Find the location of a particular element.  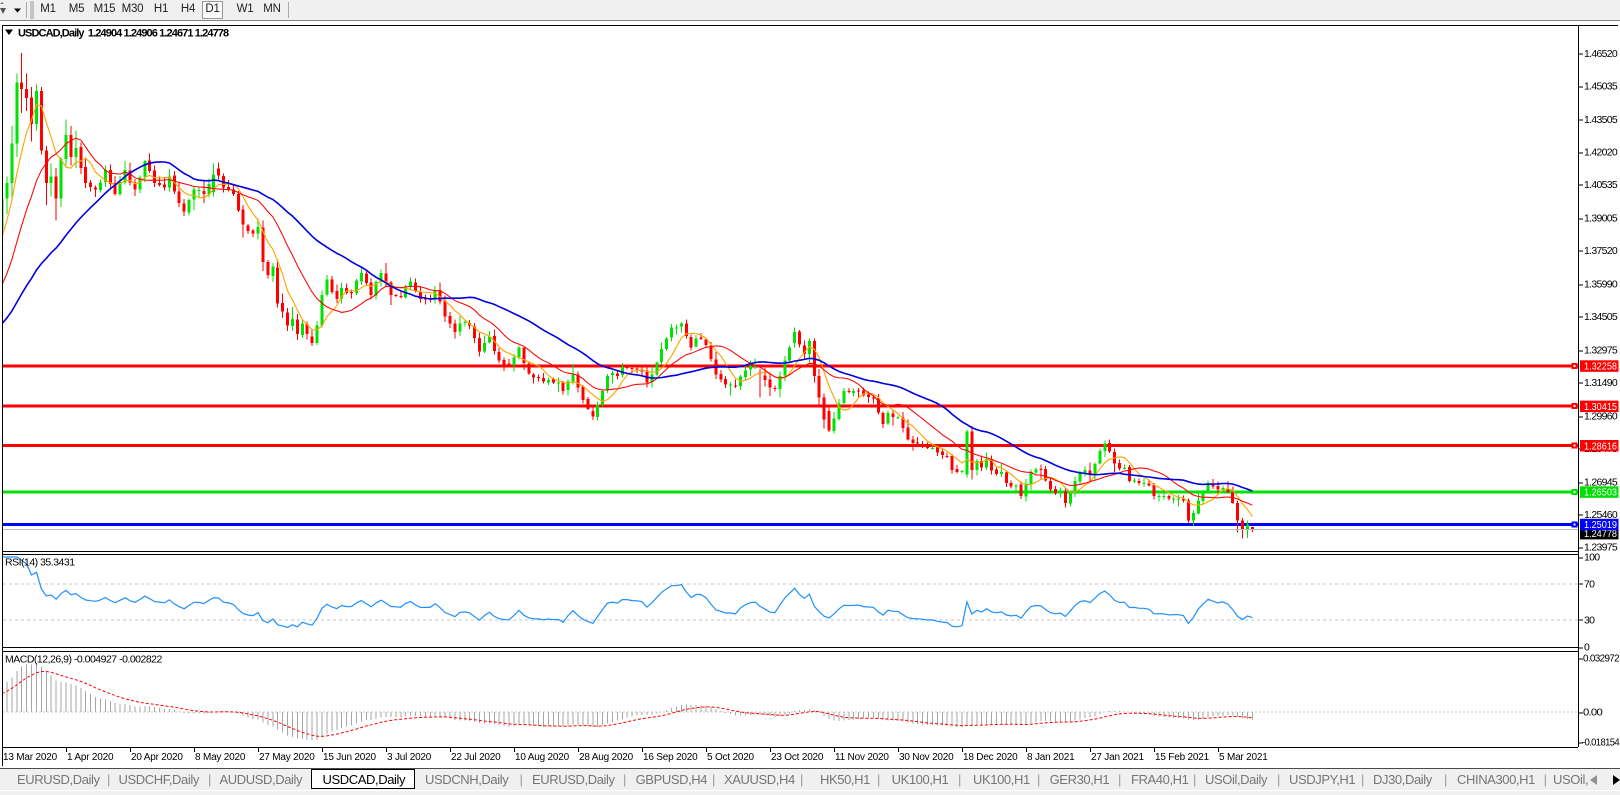

svg-text: 28 Aug 2020 is located at coordinates (606, 757).